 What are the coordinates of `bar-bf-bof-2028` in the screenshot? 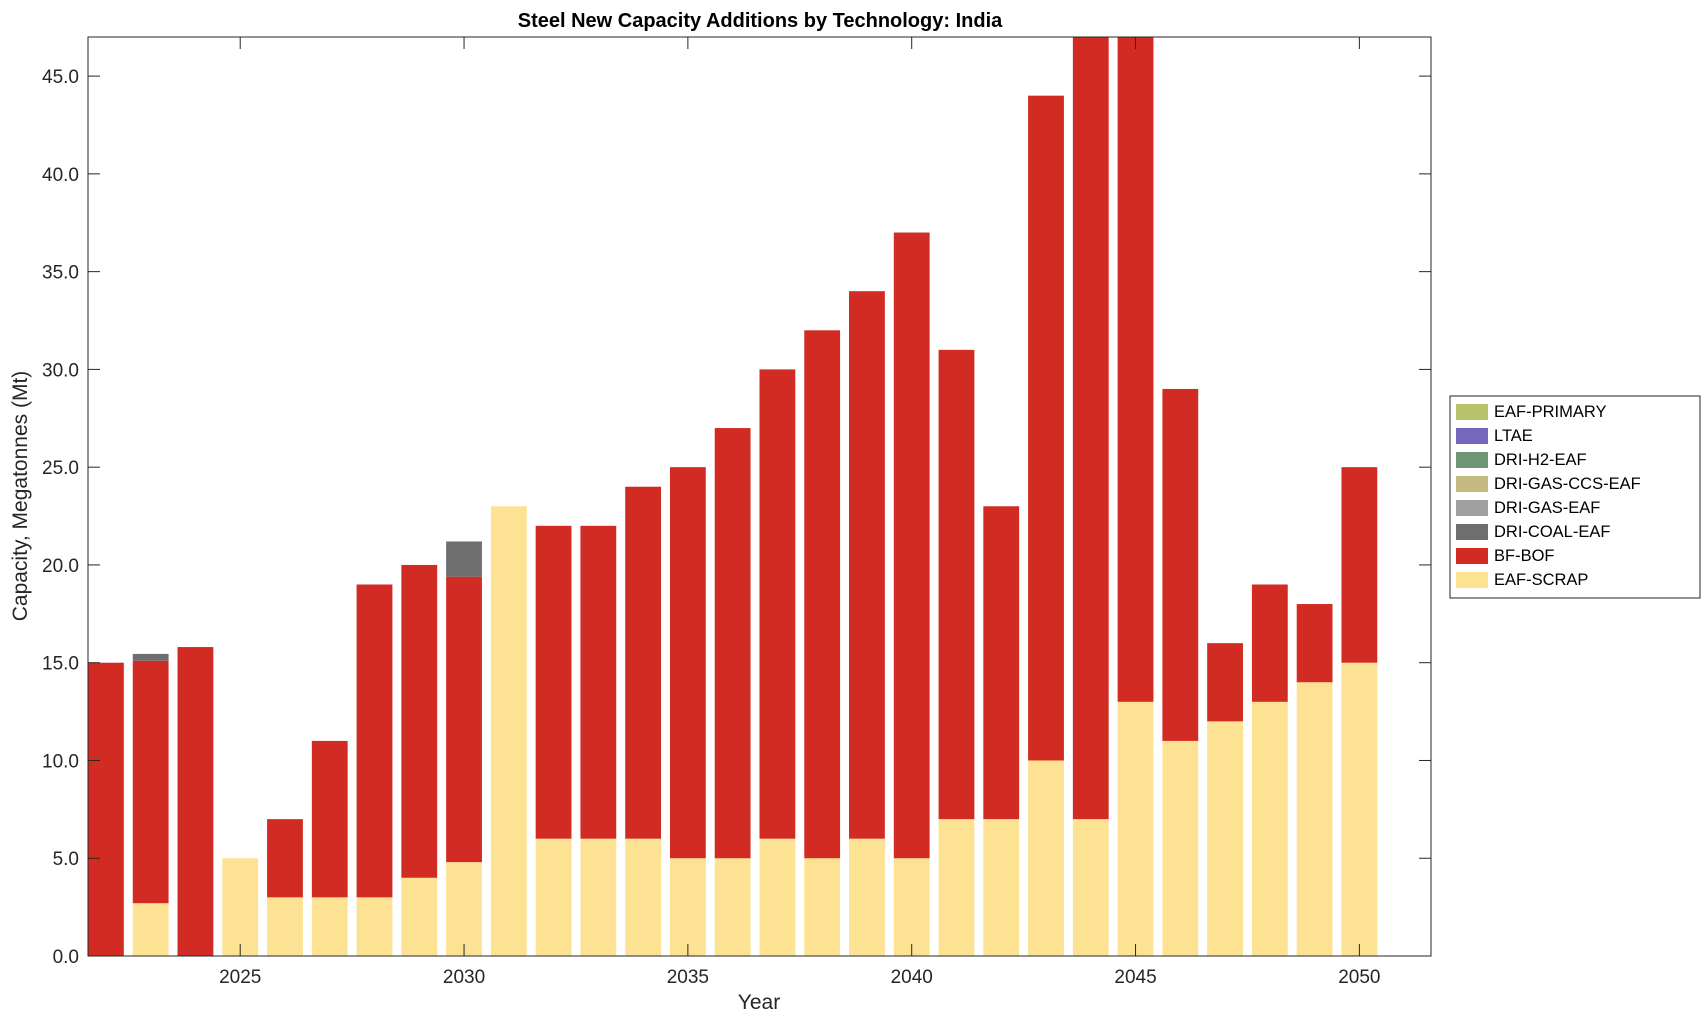 It's located at (374, 741).